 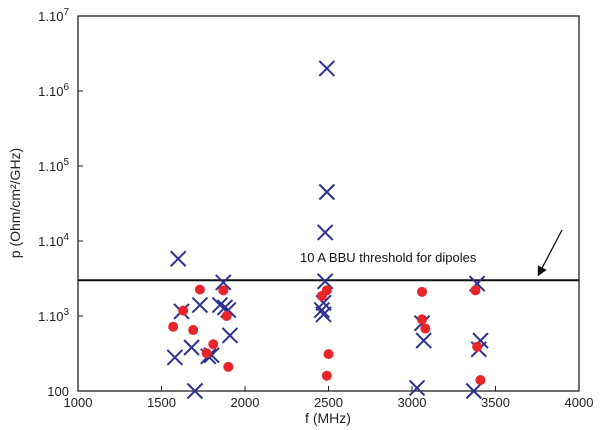 I want to click on x-axis-label: f (MHz), so click(x=328, y=418).